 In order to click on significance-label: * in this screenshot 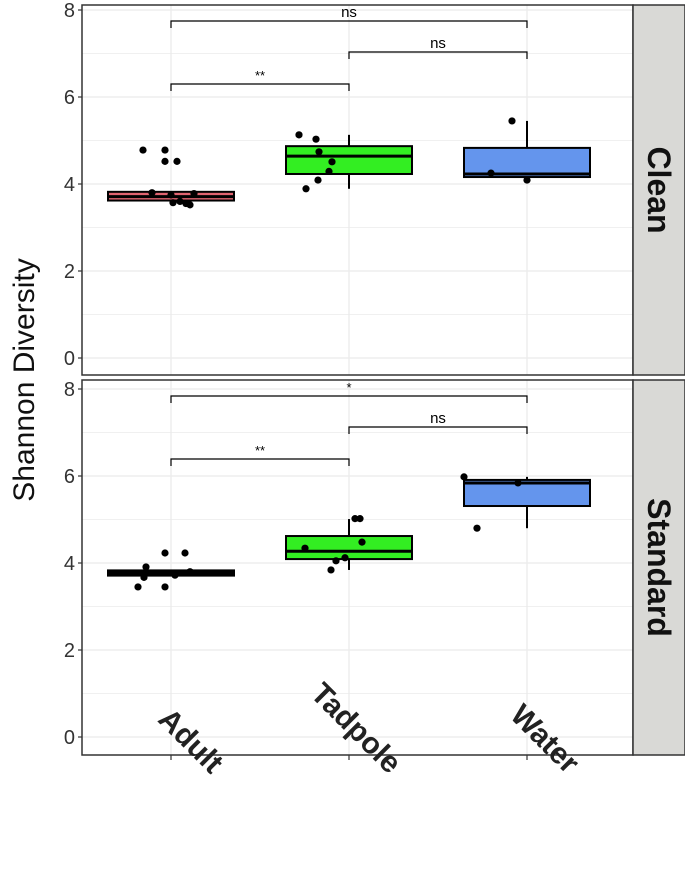, I will do `click(348, 387)`.